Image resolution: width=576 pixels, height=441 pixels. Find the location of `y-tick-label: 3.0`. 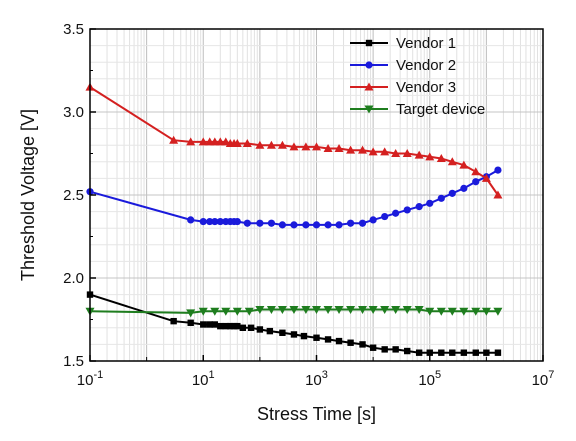

y-tick-label: 3.0 is located at coordinates (73, 112).